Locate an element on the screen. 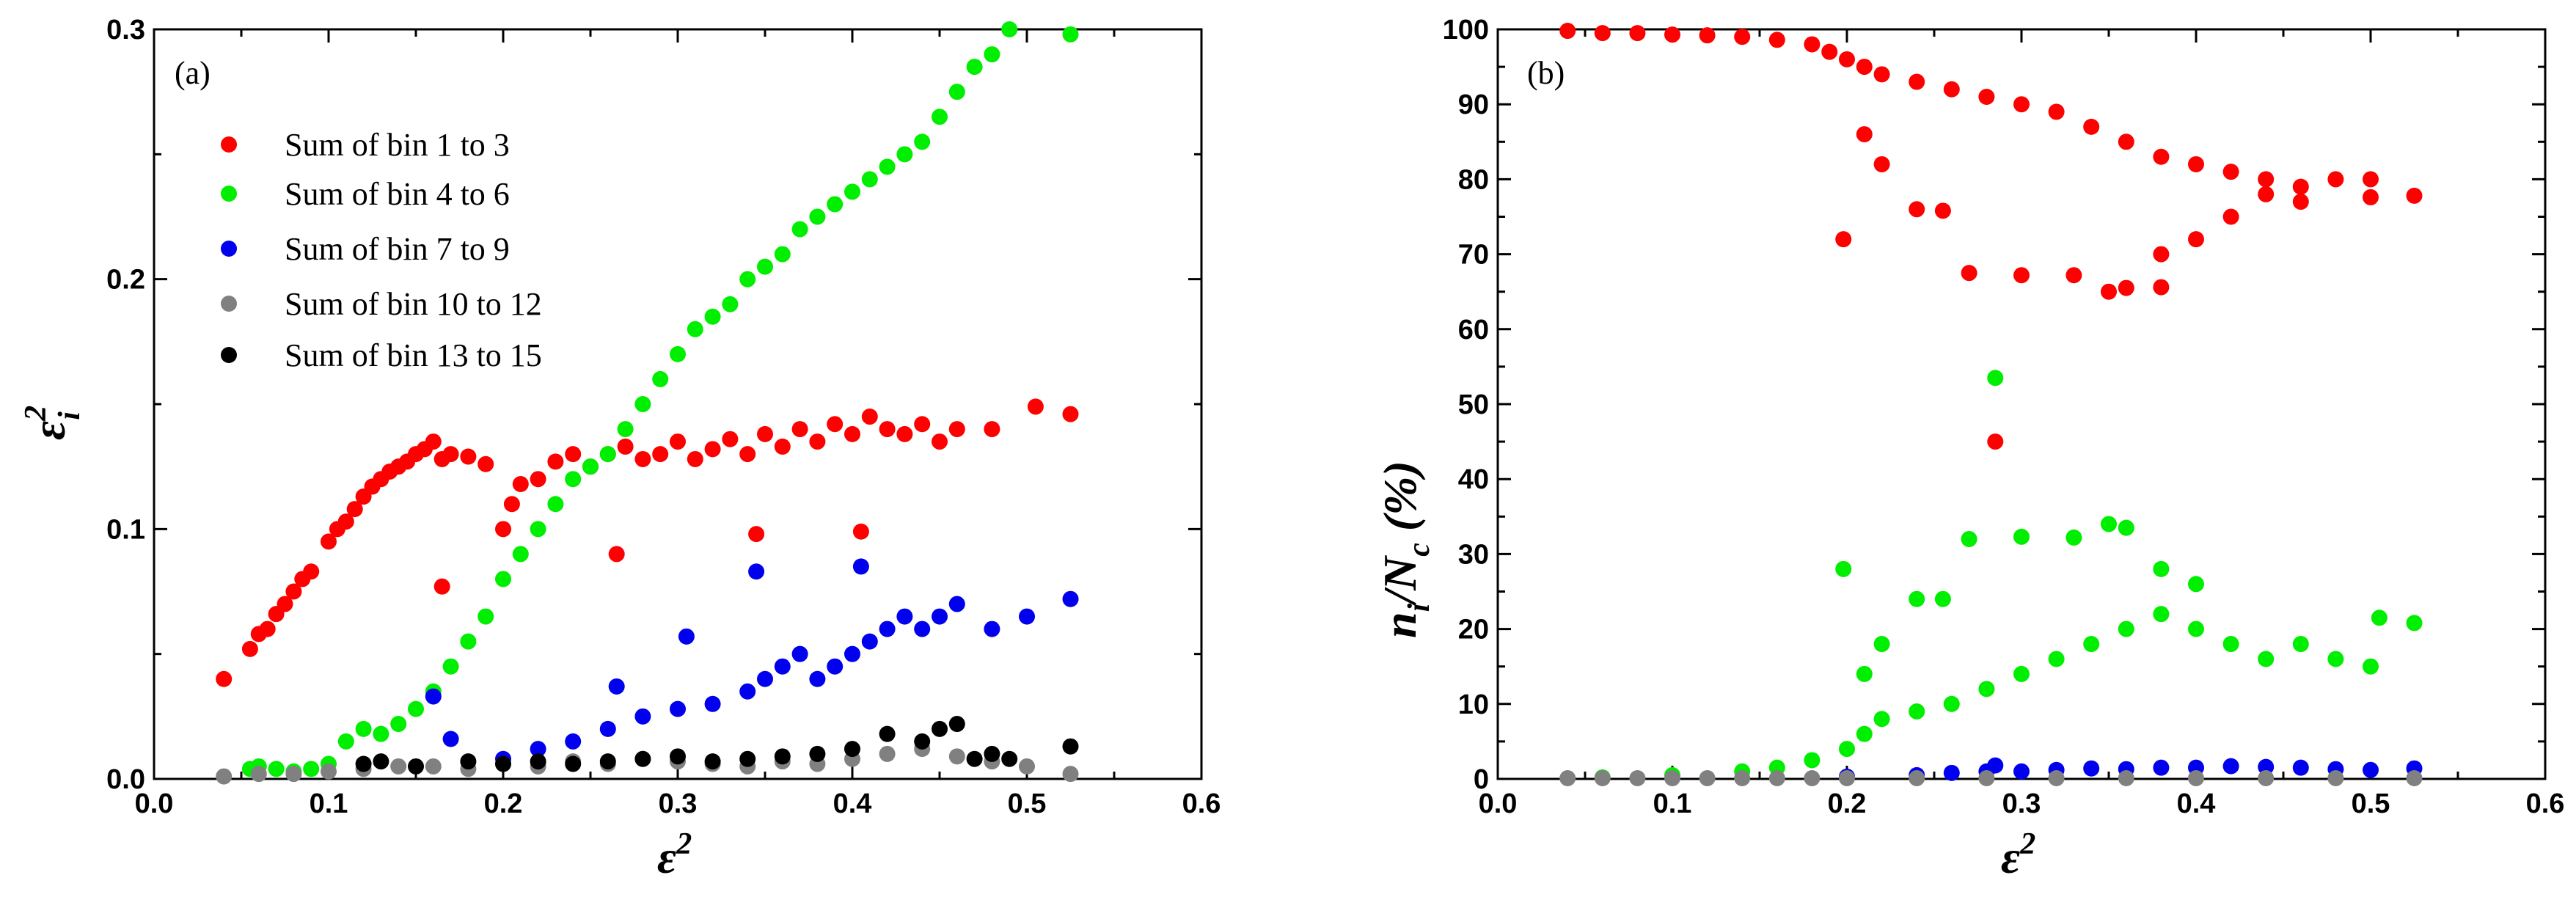 The image size is (2576, 897). legend-label-a-0: Sum of bin 1 to 3 is located at coordinates (398, 145).